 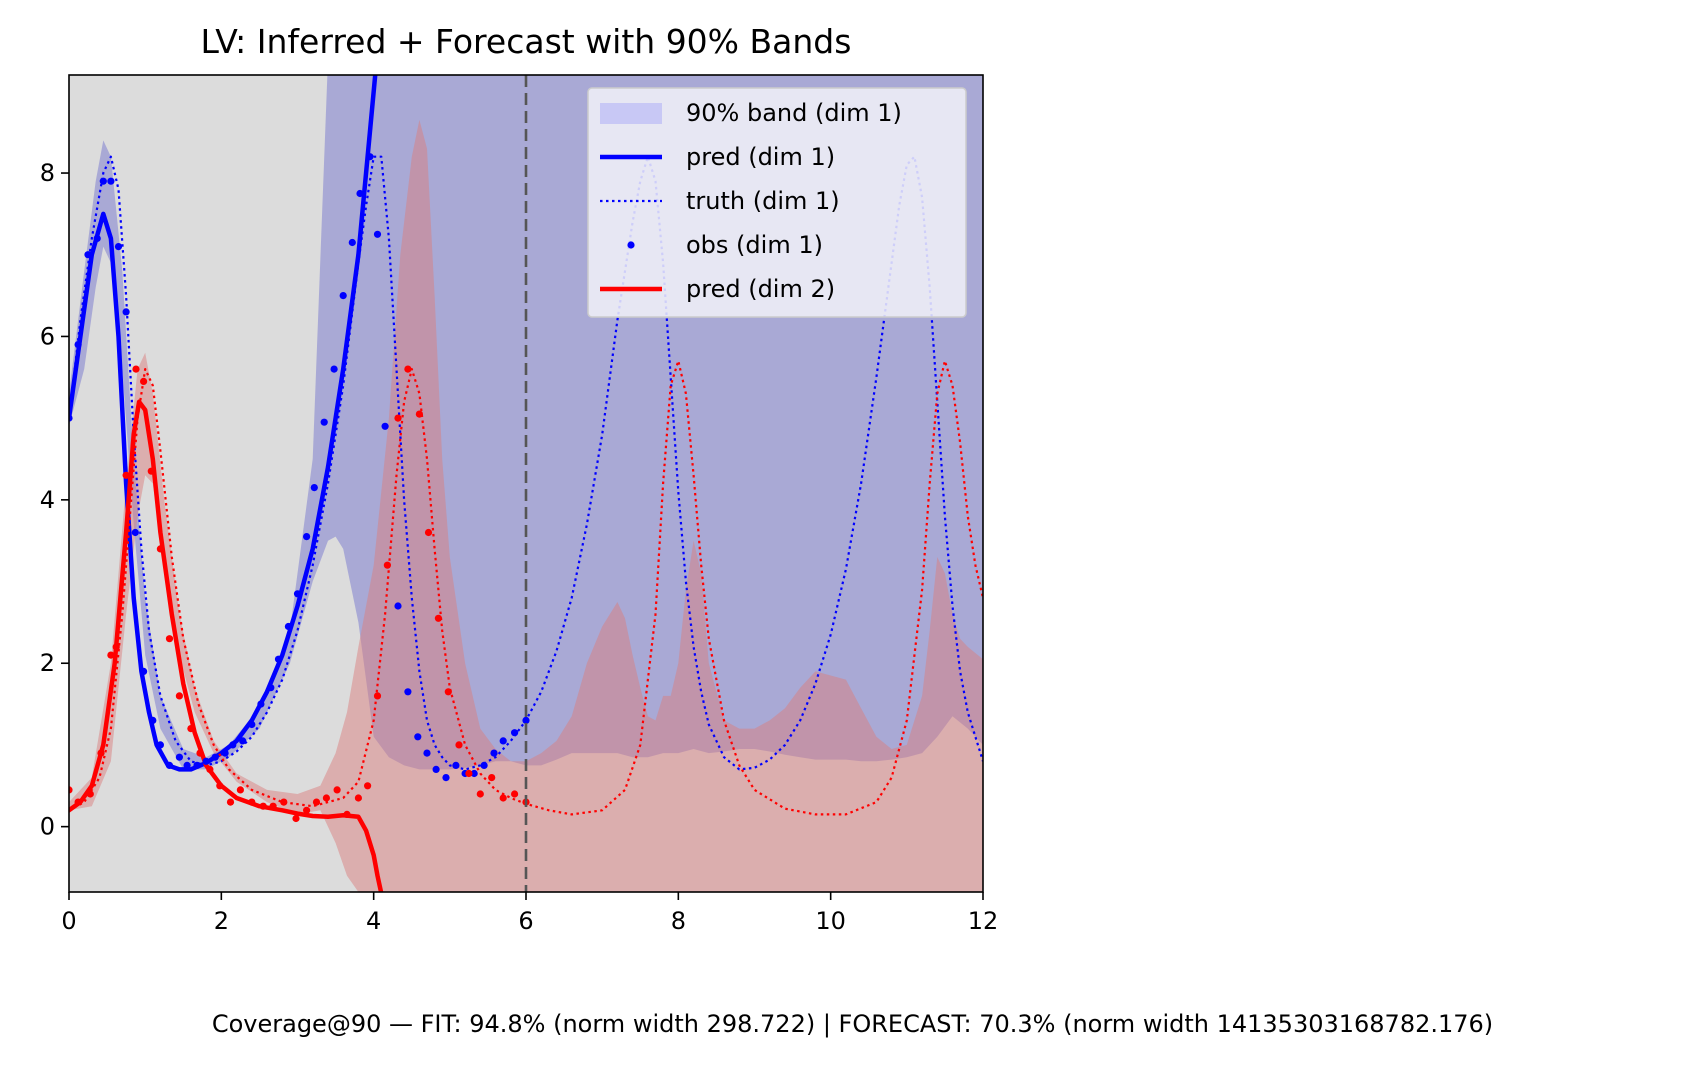 I want to click on legend-item: obs (dim 1), so click(x=725, y=245).